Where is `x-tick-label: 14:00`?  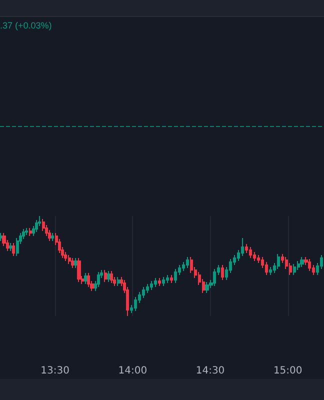 x-tick-label: 14:00 is located at coordinates (133, 371).